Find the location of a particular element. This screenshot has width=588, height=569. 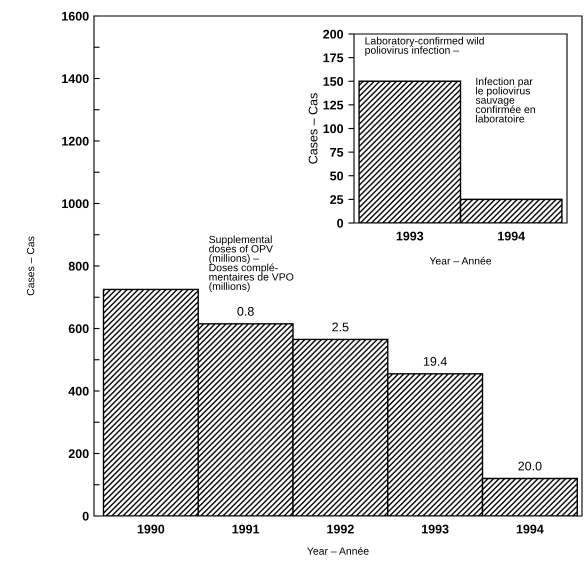

y-tick-label: 600 is located at coordinates (78, 329).